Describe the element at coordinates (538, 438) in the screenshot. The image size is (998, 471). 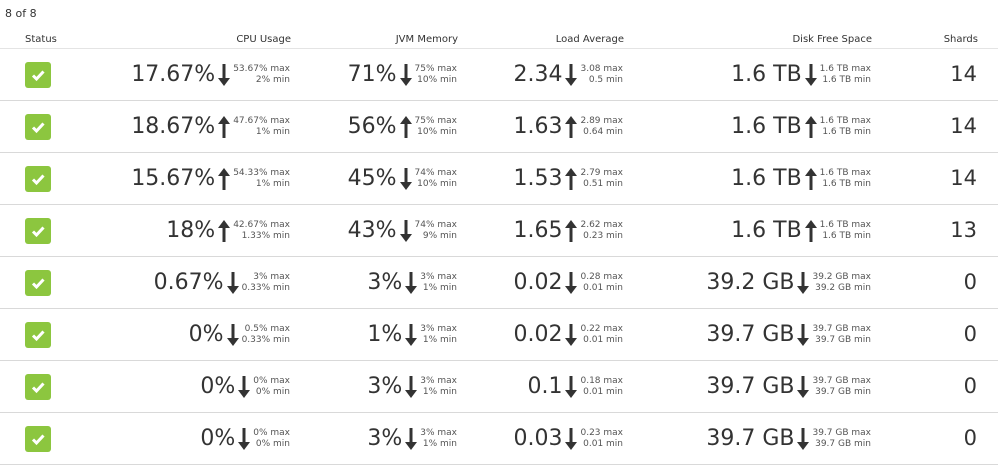
I see `metric-value: 0.03` at that location.